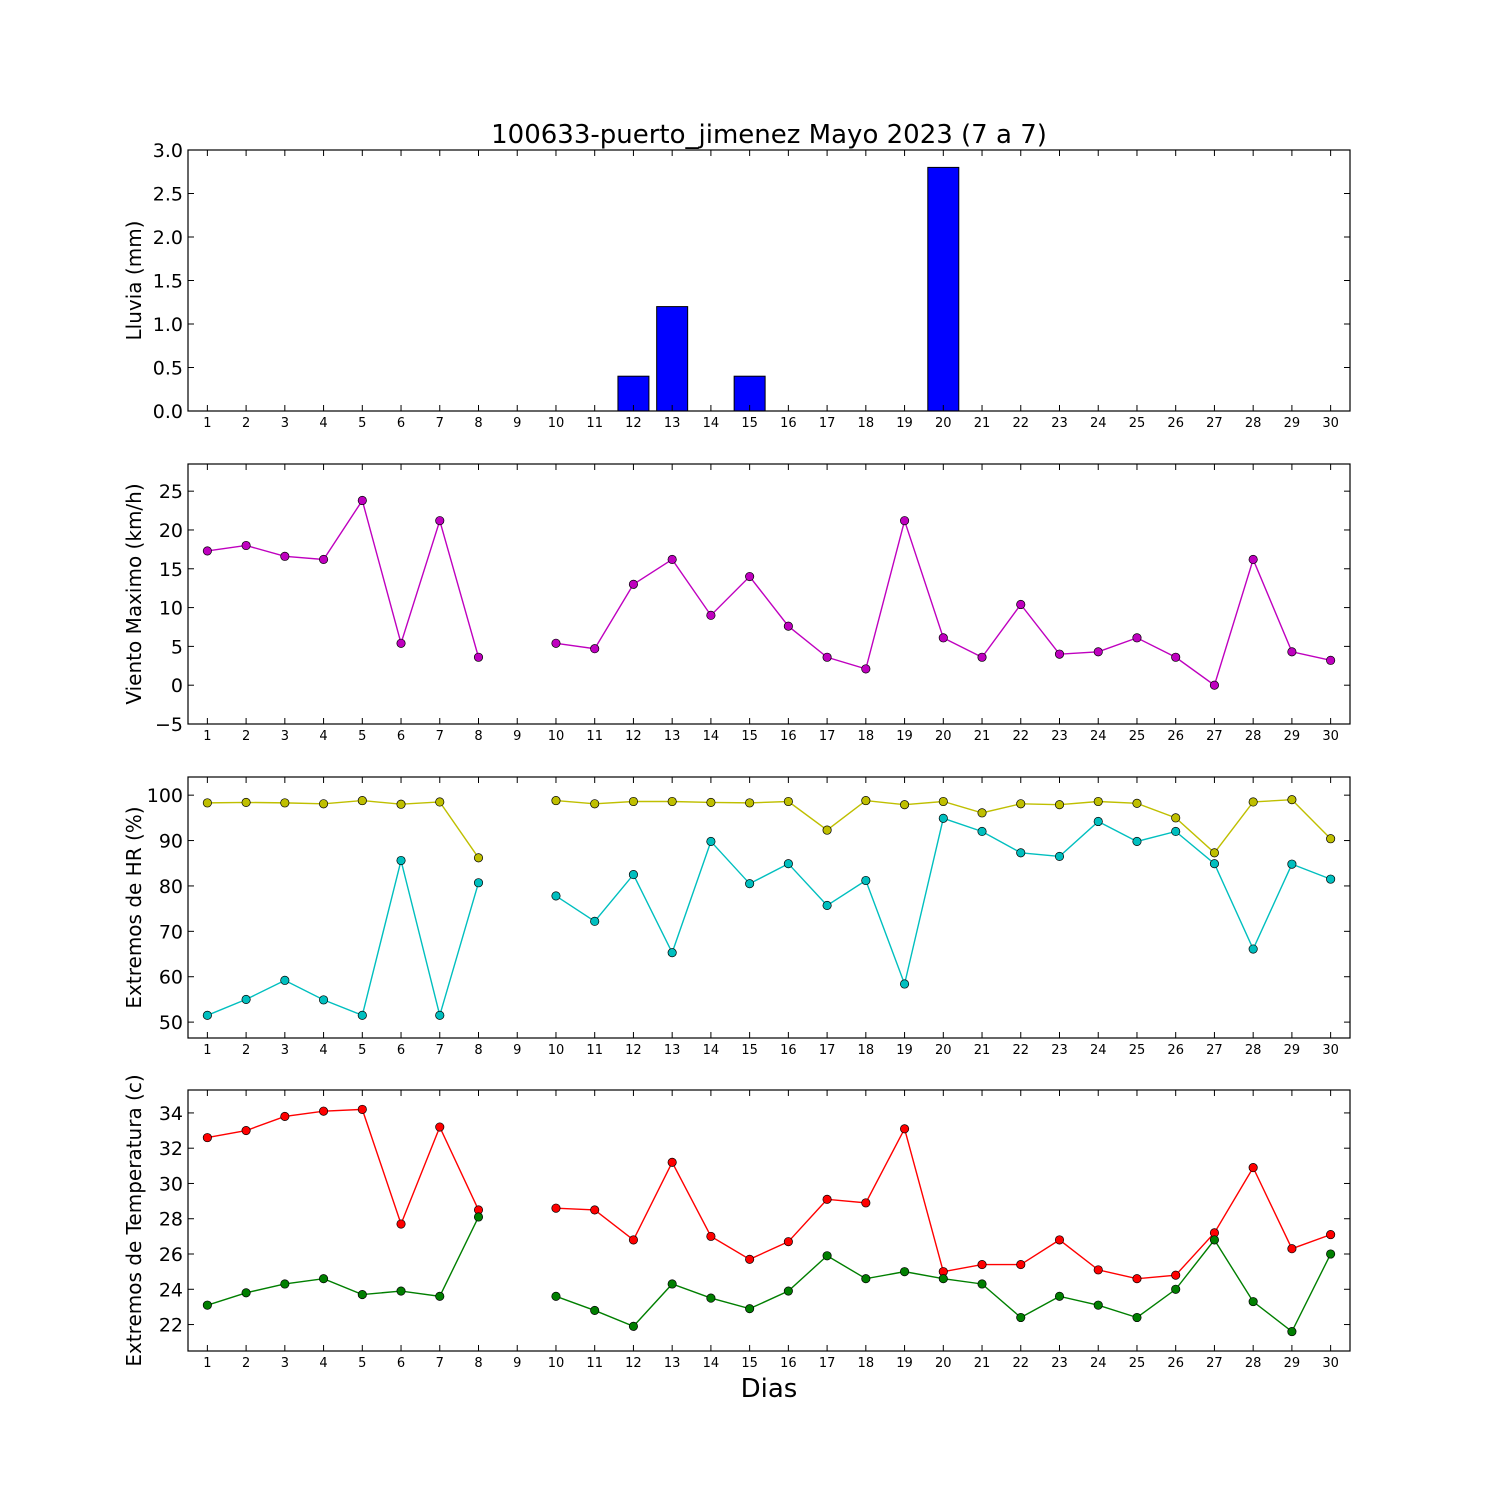 The image size is (1500, 1500). I want to click on rain-xtick-label: 26, so click(1175, 423).